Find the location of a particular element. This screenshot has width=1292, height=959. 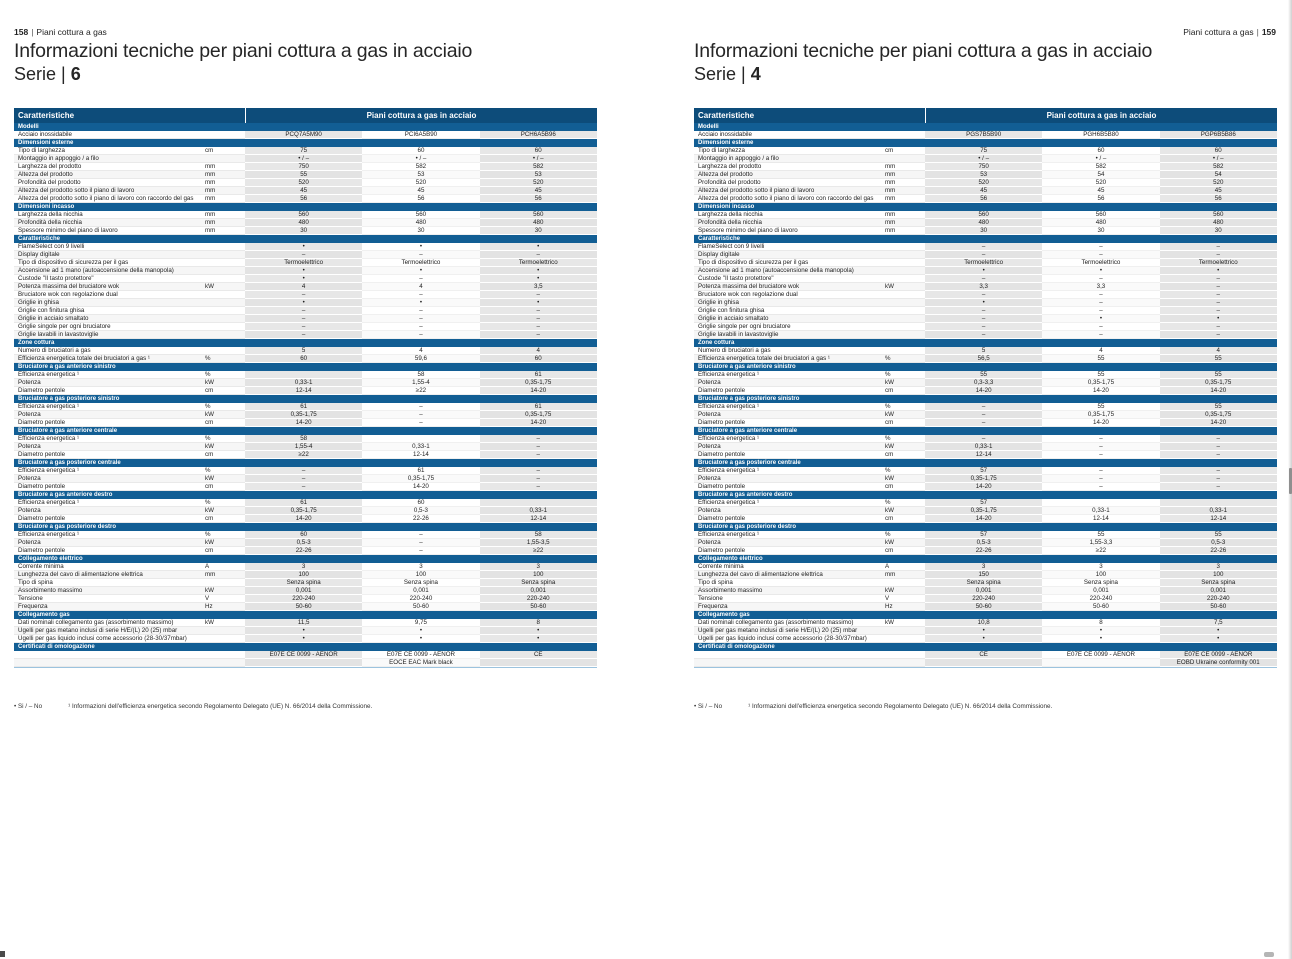

spec-value: 60 is located at coordinates (304, 359).